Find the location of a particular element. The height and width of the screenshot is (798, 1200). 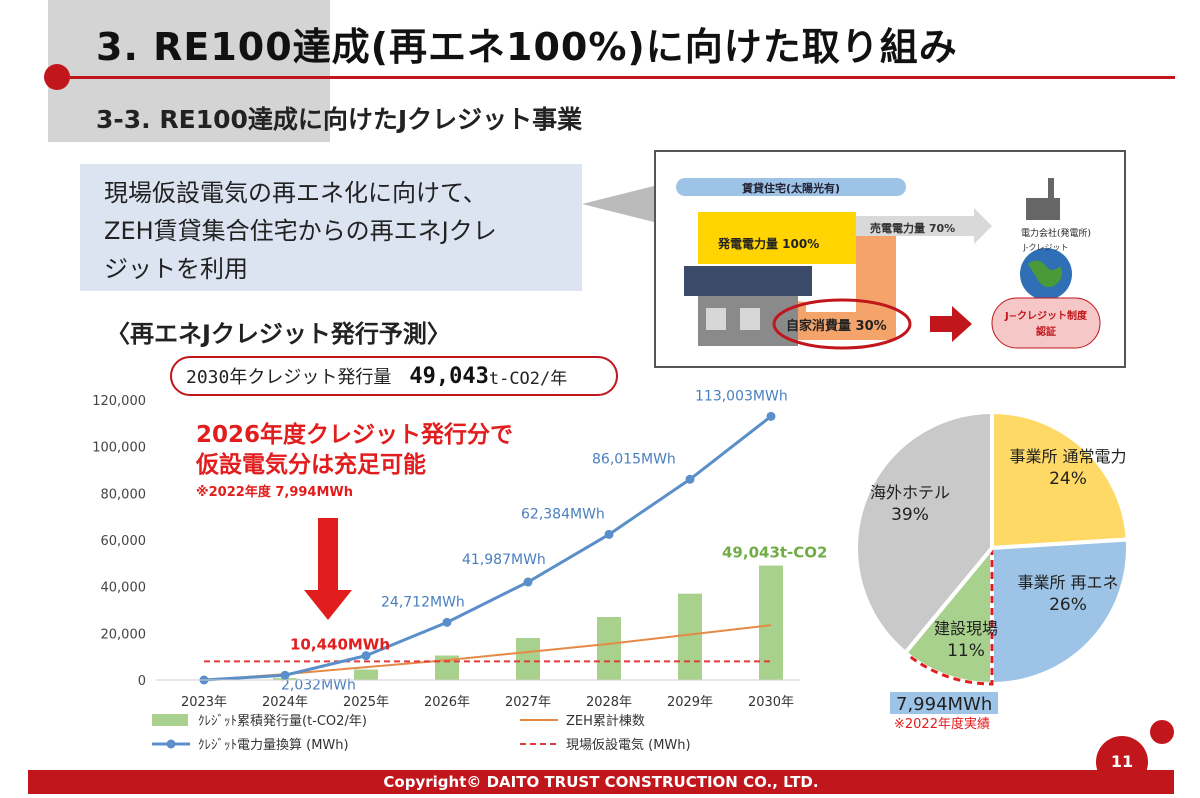

page-number: 11 is located at coordinates (1122, 762).